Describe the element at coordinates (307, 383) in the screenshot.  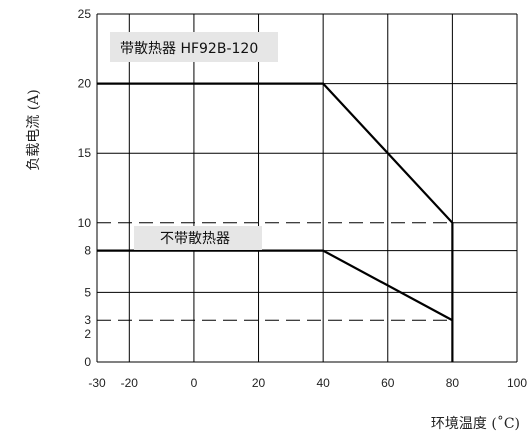
I see `x-tick-labels: -30 -20 0 20 40 60 80 100` at that location.